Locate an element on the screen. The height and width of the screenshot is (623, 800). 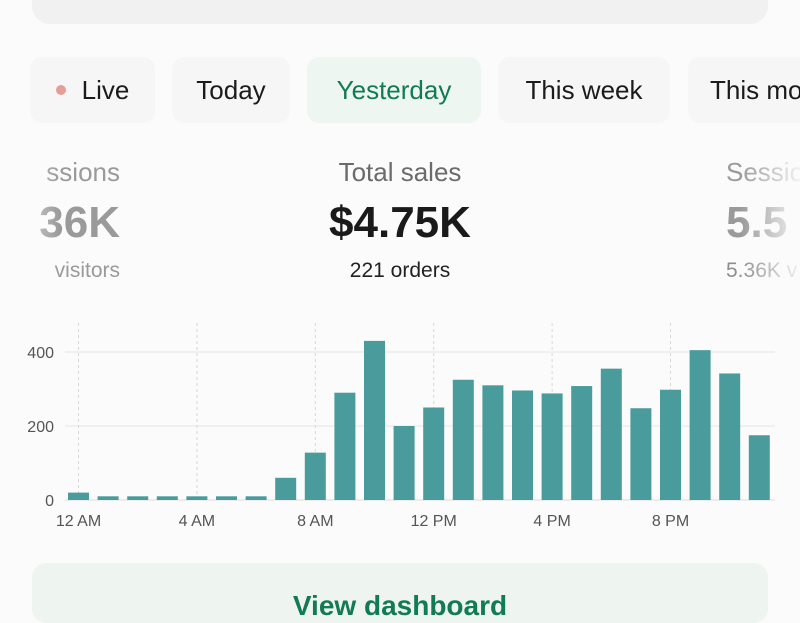
metric-label: ssions is located at coordinates (83, 172).